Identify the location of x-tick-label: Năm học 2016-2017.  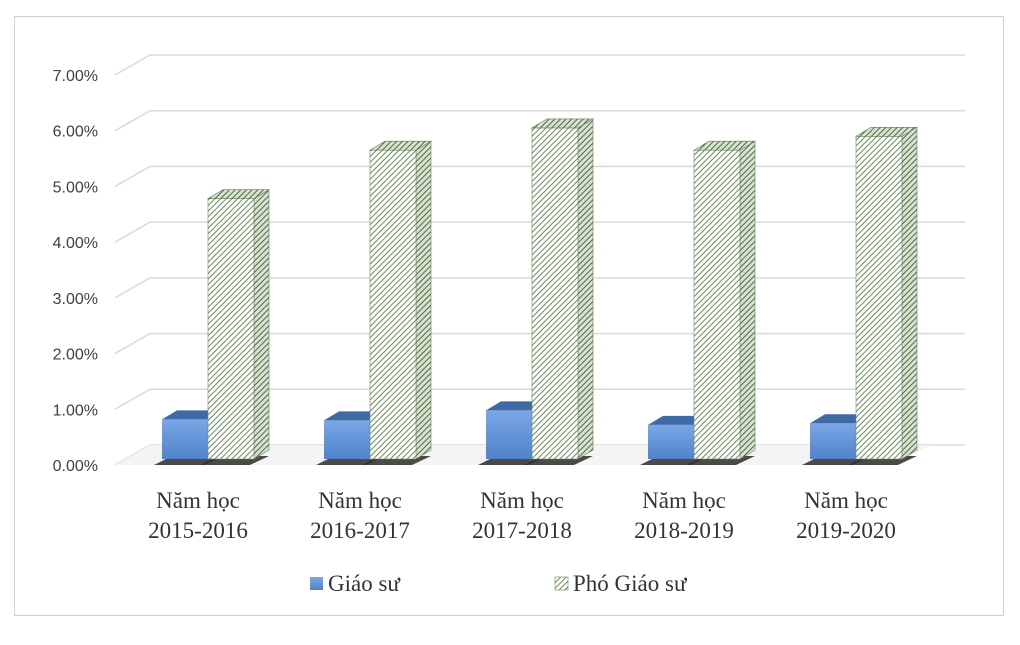
(360, 515).